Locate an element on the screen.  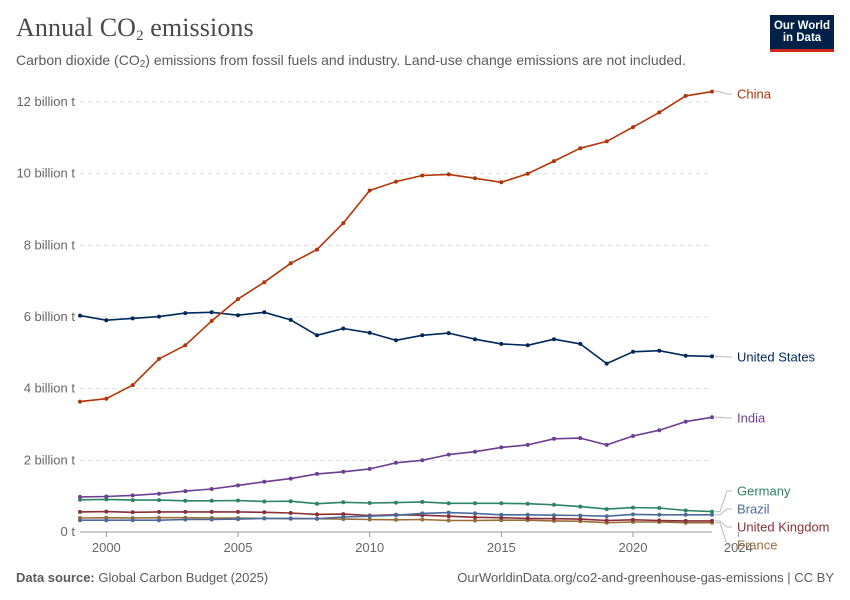
series-label-brazil: Brazil is located at coordinates (753, 509).